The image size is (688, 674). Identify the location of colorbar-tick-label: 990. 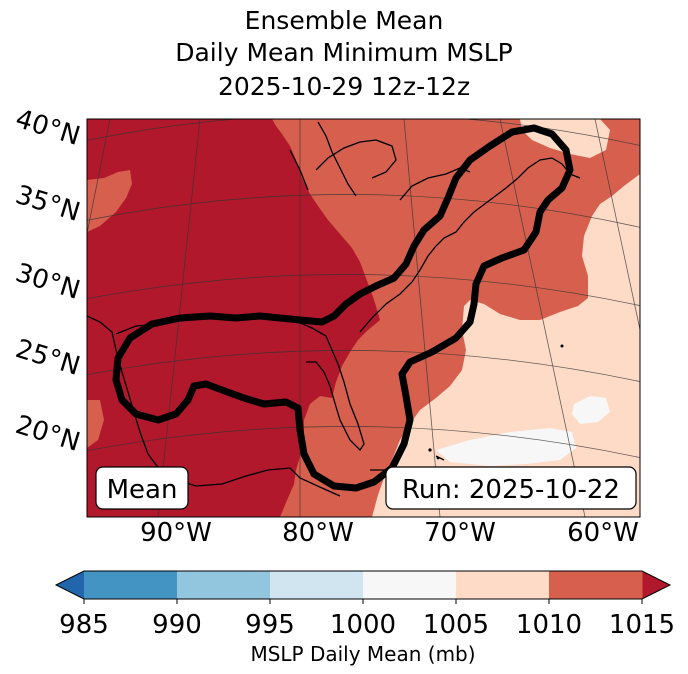
(177, 625).